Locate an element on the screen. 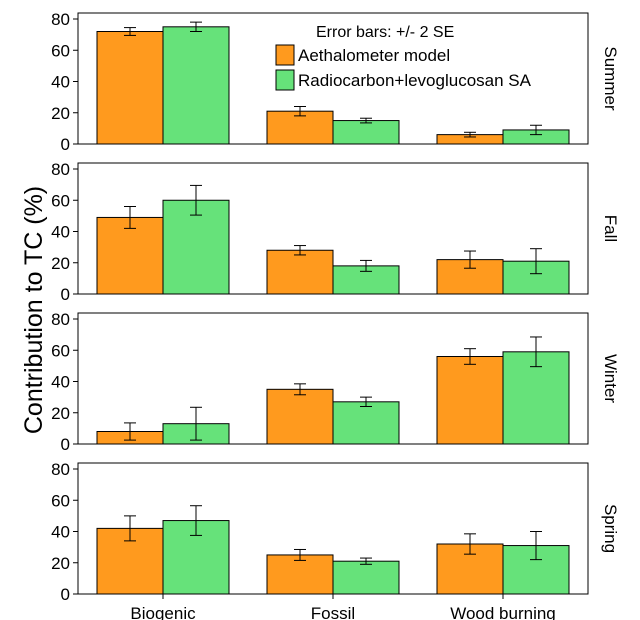 The height and width of the screenshot is (620, 640). category-label-biogenic: Biogenic is located at coordinates (163, 612).